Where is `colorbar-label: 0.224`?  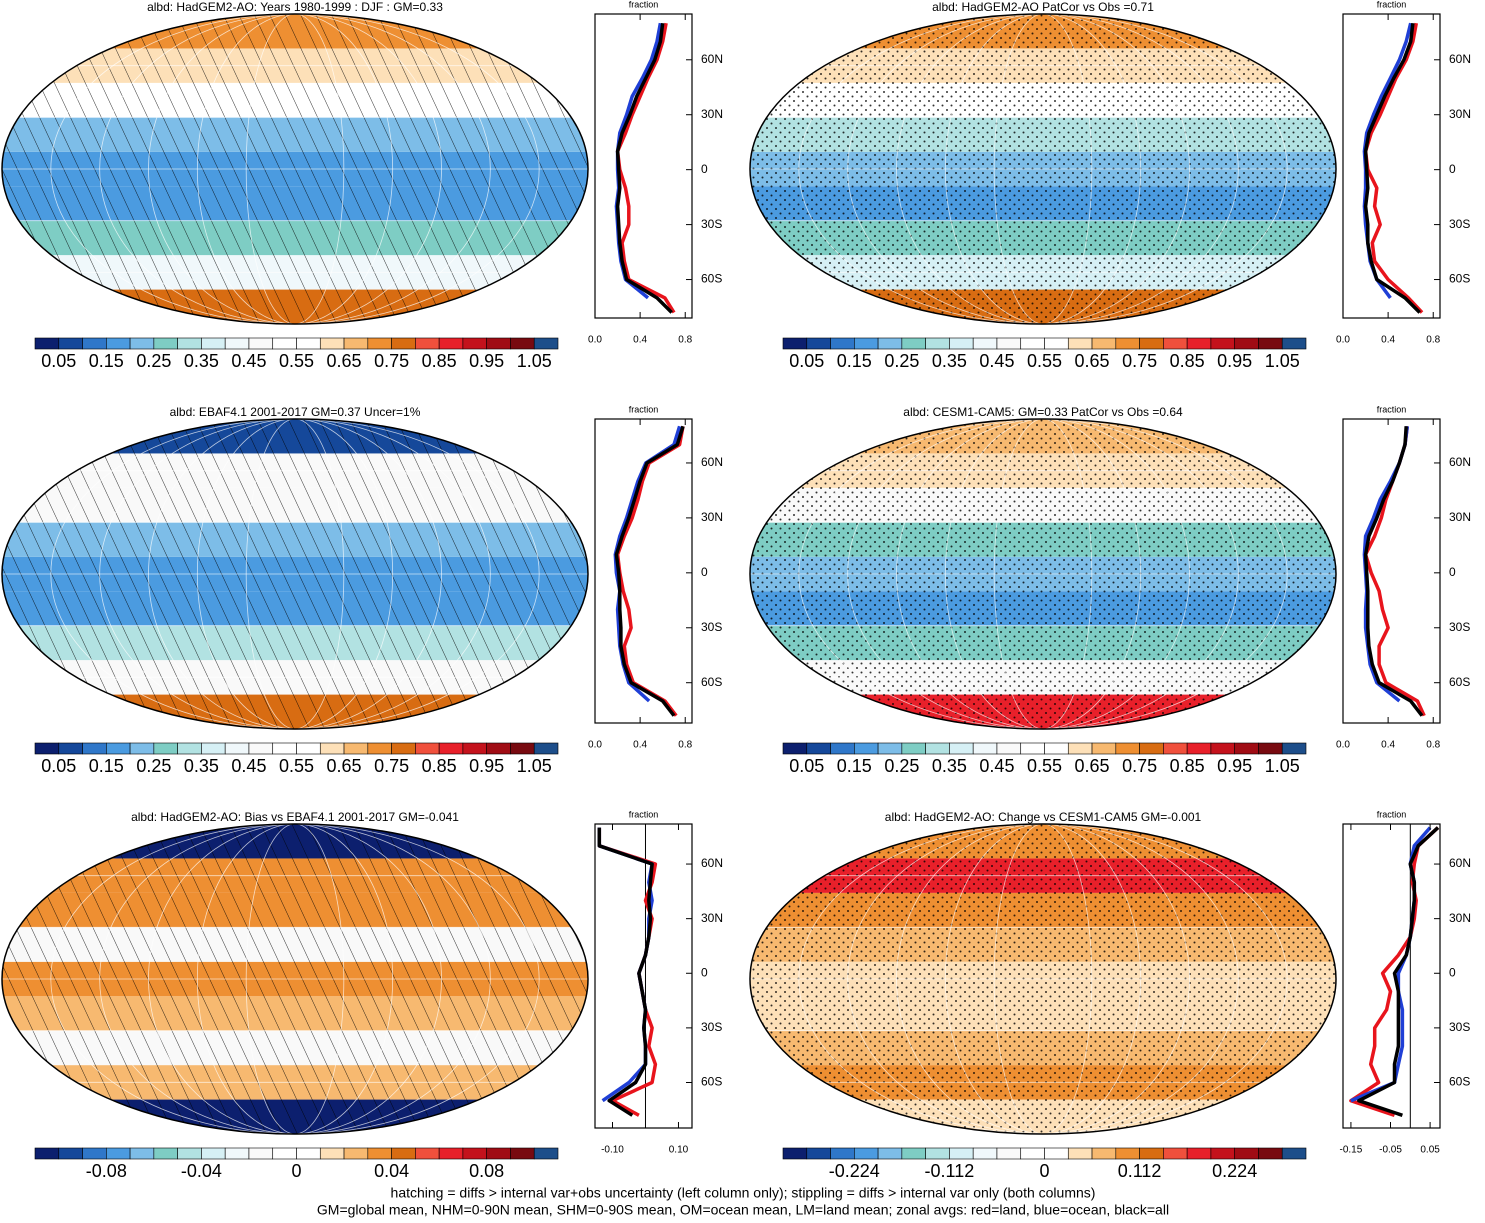
colorbar-label: 0.224 is located at coordinates (1234, 1171).